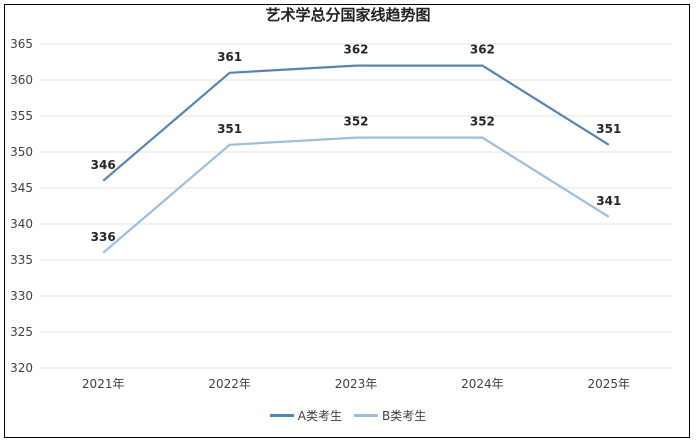  I want to click on x-tick-label-3: 2024年, so click(482, 384).